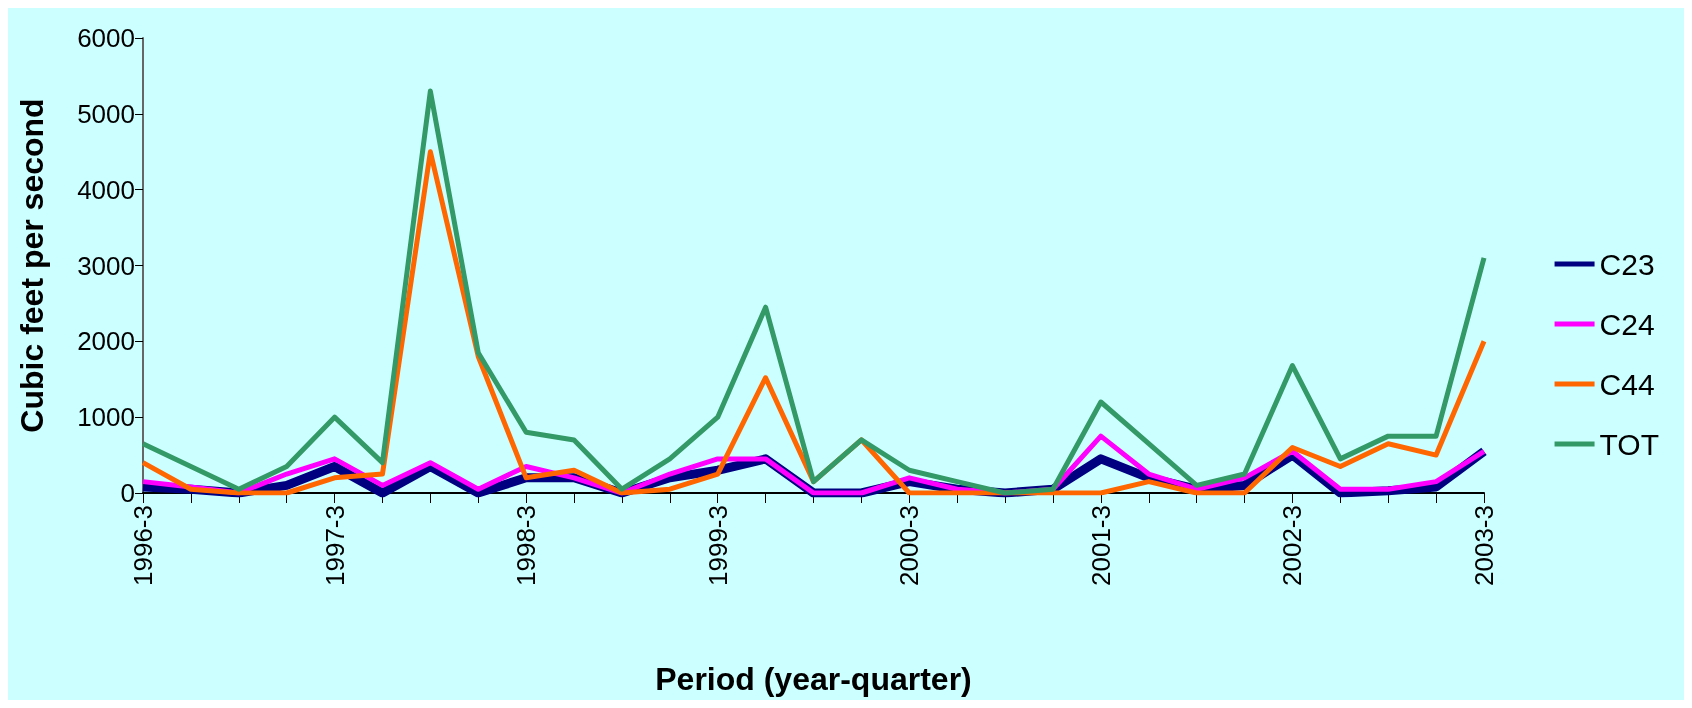 The width and height of the screenshot is (1692, 708). I want to click on legend-label: C44, so click(1627, 384).